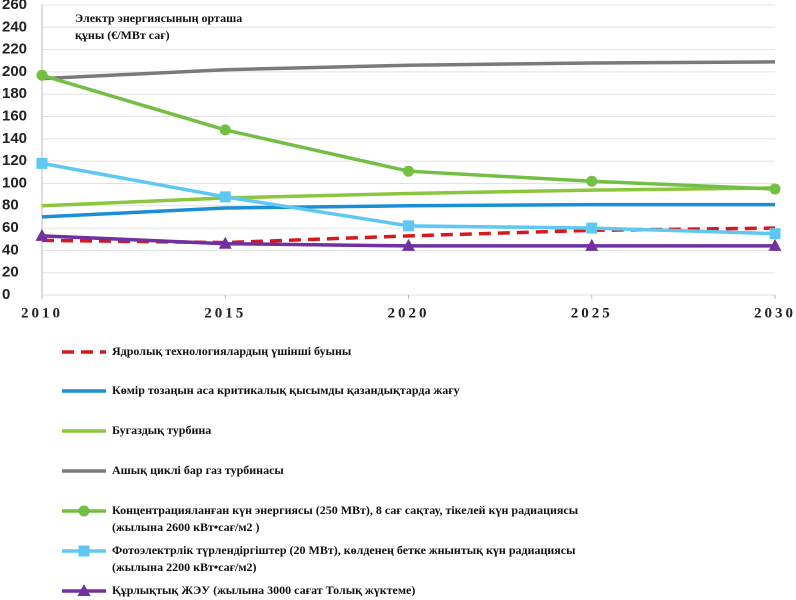 The height and width of the screenshot is (600, 796). Describe the element at coordinates (14, 93) in the screenshot. I see `y-tick-label: 180` at that location.